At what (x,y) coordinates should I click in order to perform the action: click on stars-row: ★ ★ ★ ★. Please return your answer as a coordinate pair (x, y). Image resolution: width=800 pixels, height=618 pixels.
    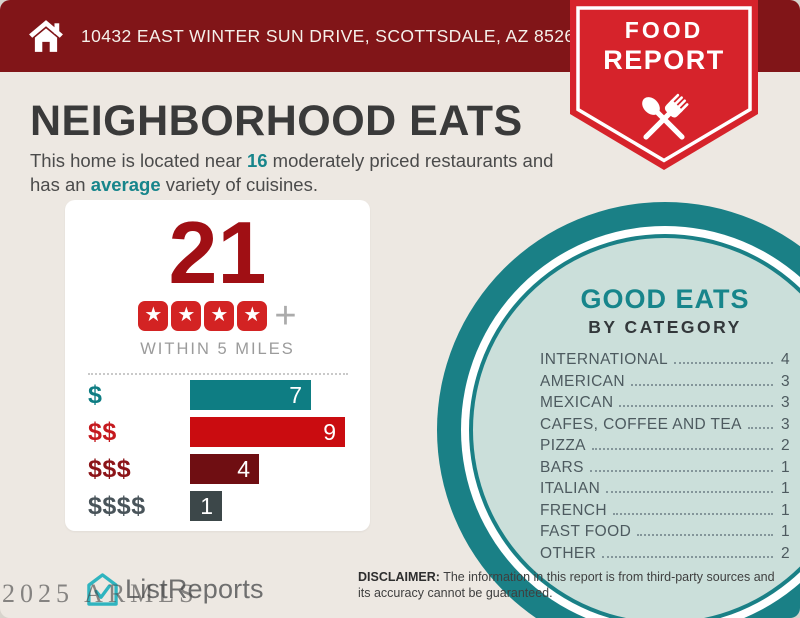
    Looking at the image, I should click on (203, 315).